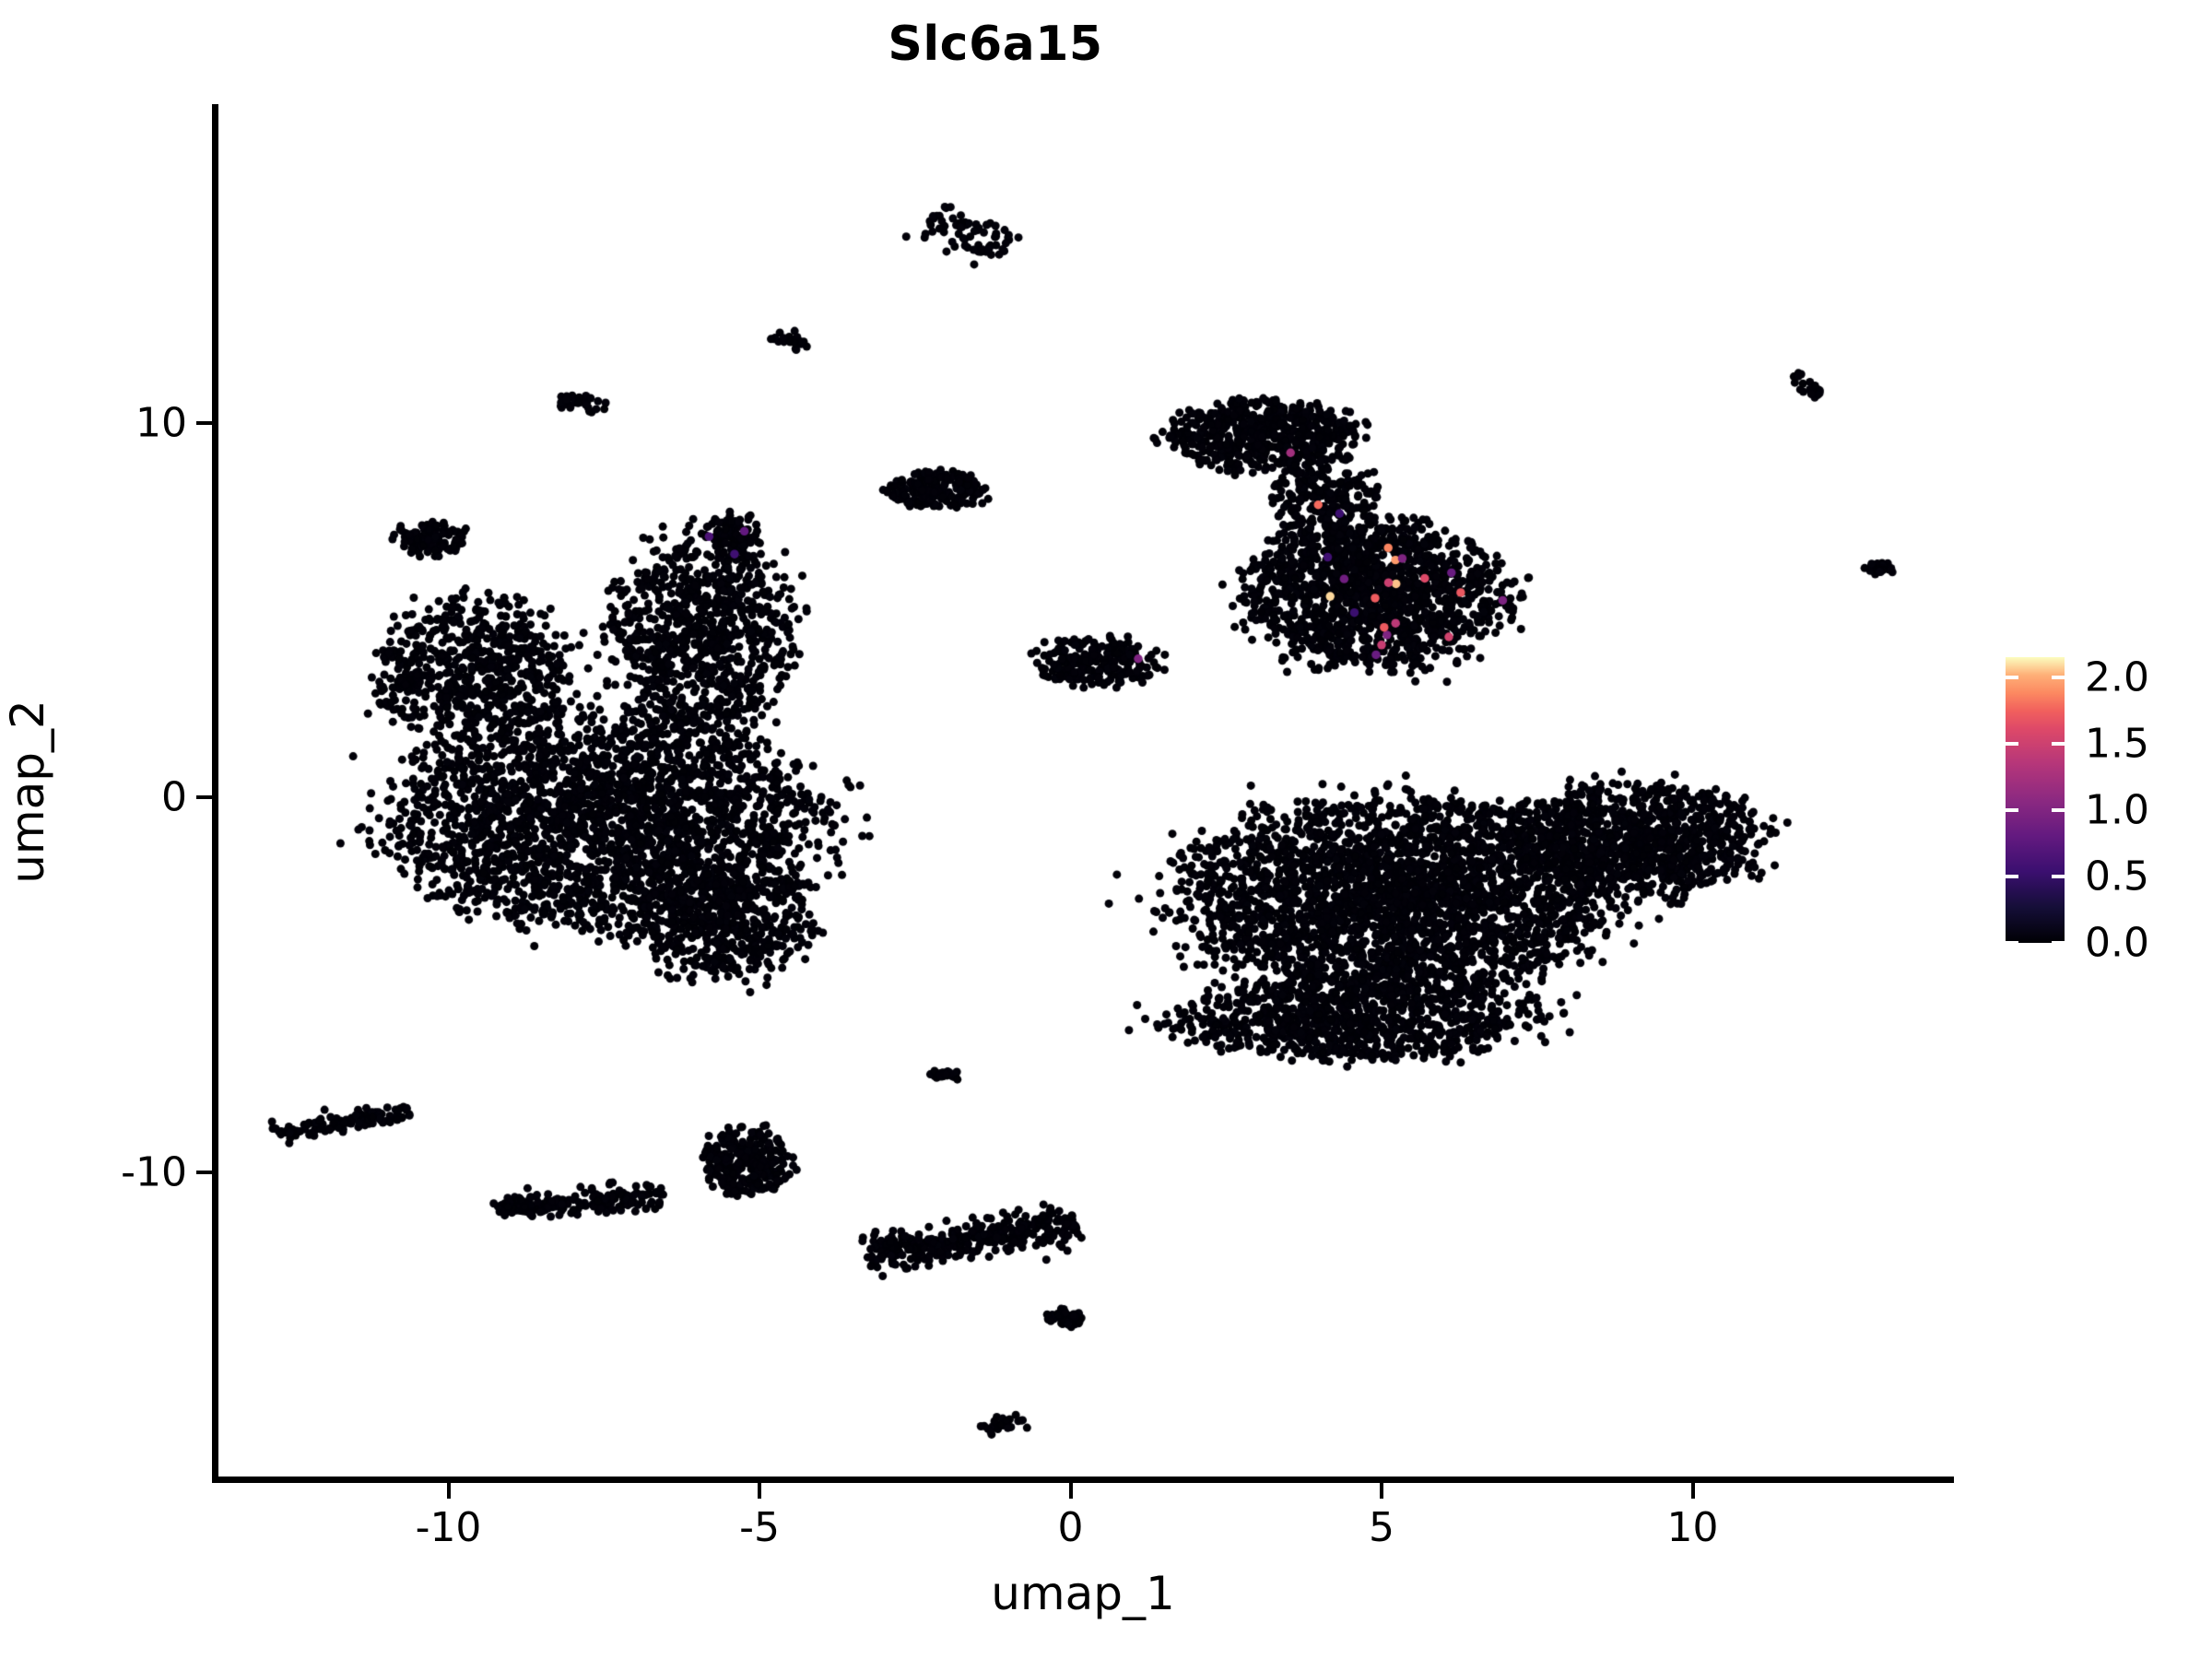 The height and width of the screenshot is (1659, 2212). What do you see at coordinates (2117, 876) in the screenshot?
I see `colorbar-tick-label: 0.5` at bounding box center [2117, 876].